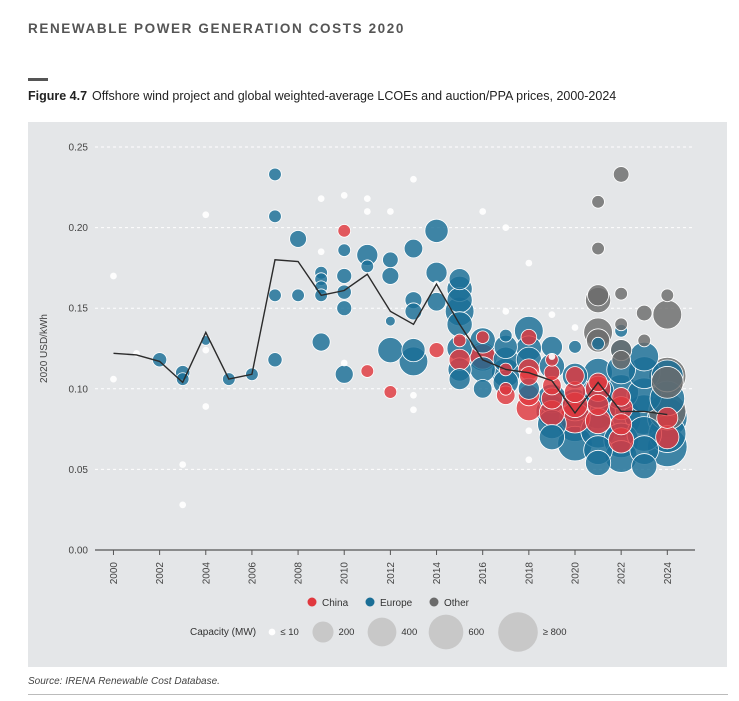 Image resolution: width=739 pixels, height=701 pixels. What do you see at coordinates (555, 632) in the screenshot?
I see `capacity-legend-label: ≥ 800` at bounding box center [555, 632].